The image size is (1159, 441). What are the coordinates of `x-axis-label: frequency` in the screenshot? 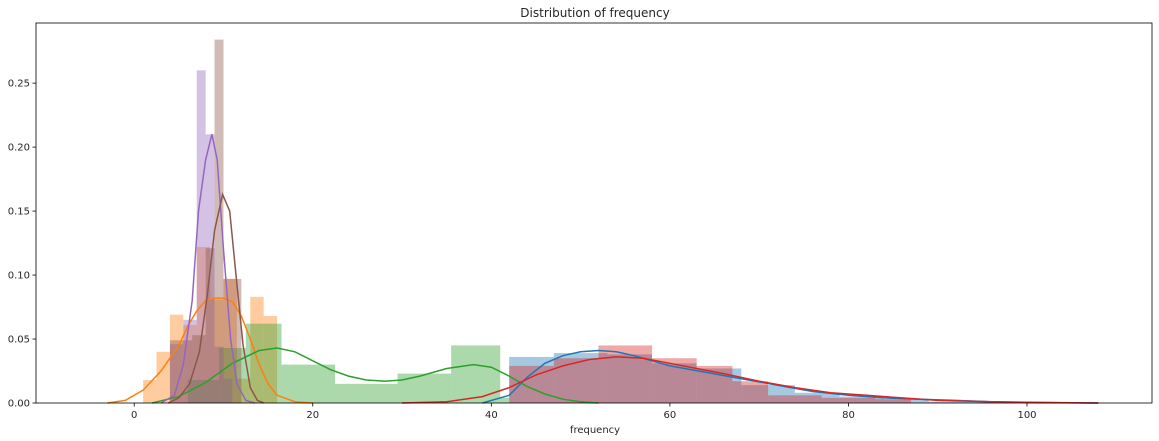 It's located at (595, 430).